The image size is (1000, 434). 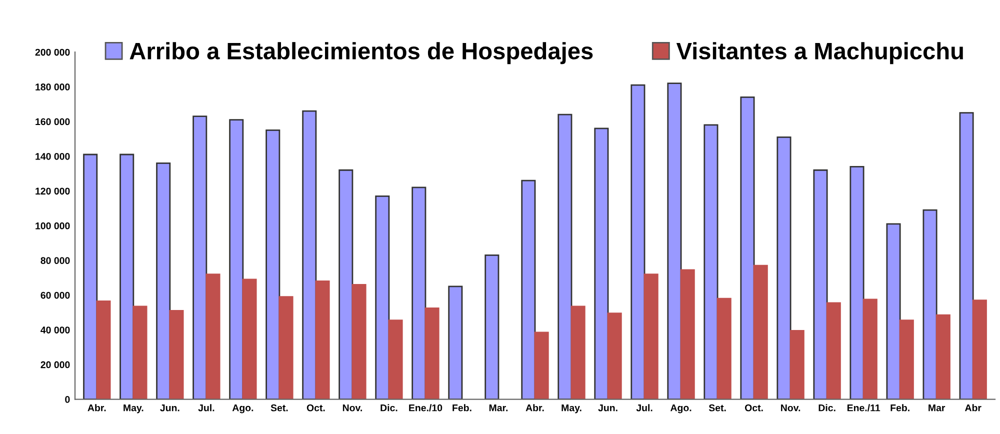 I want to click on y-tick-label: 80 000, so click(x=55, y=260).